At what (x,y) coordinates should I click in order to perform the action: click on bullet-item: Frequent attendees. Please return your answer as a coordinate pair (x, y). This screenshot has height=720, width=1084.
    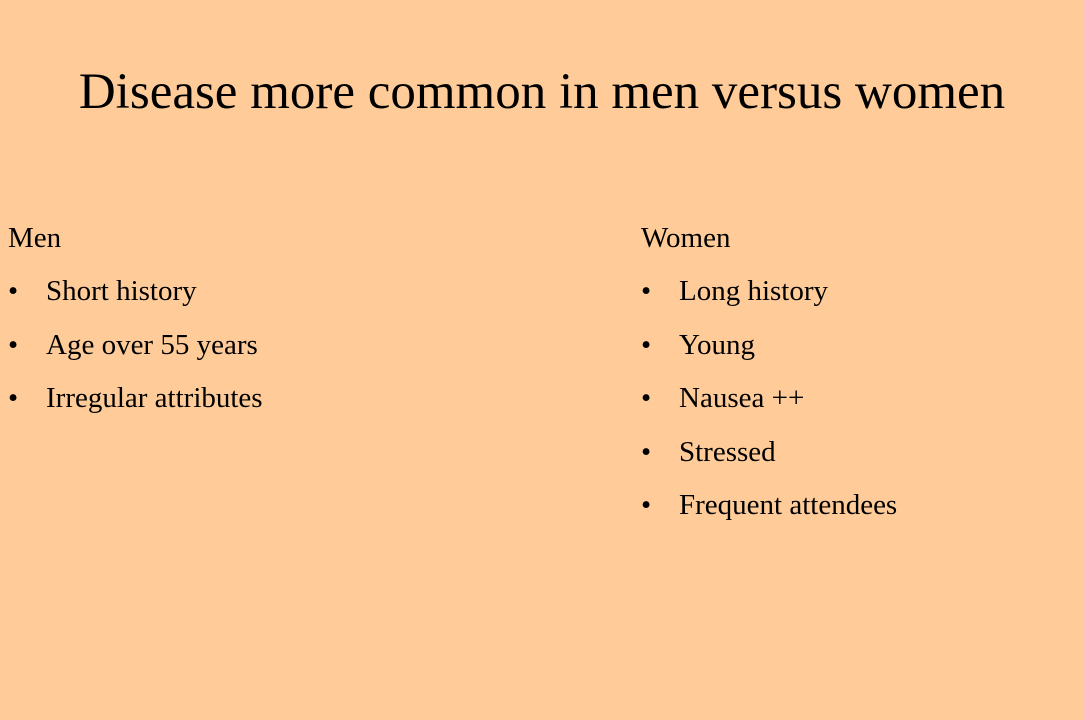
    Looking at the image, I should click on (769, 505).